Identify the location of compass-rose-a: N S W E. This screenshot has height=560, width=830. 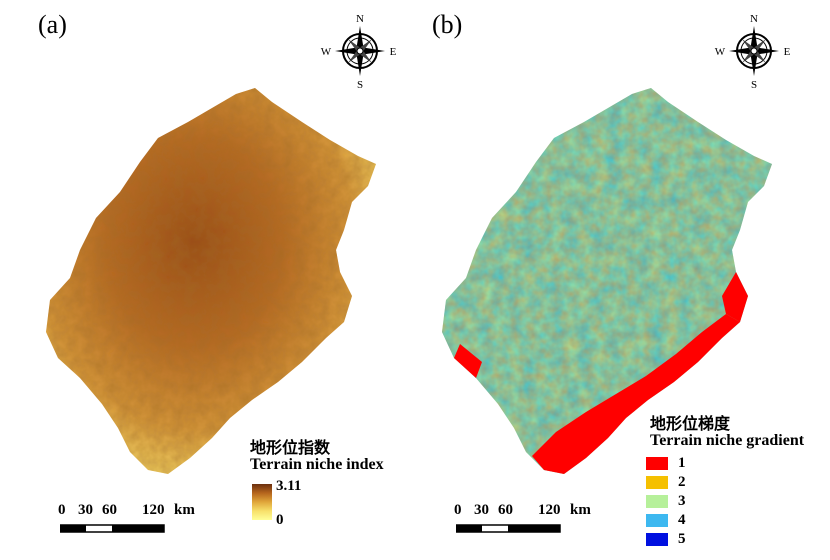
(360, 53).